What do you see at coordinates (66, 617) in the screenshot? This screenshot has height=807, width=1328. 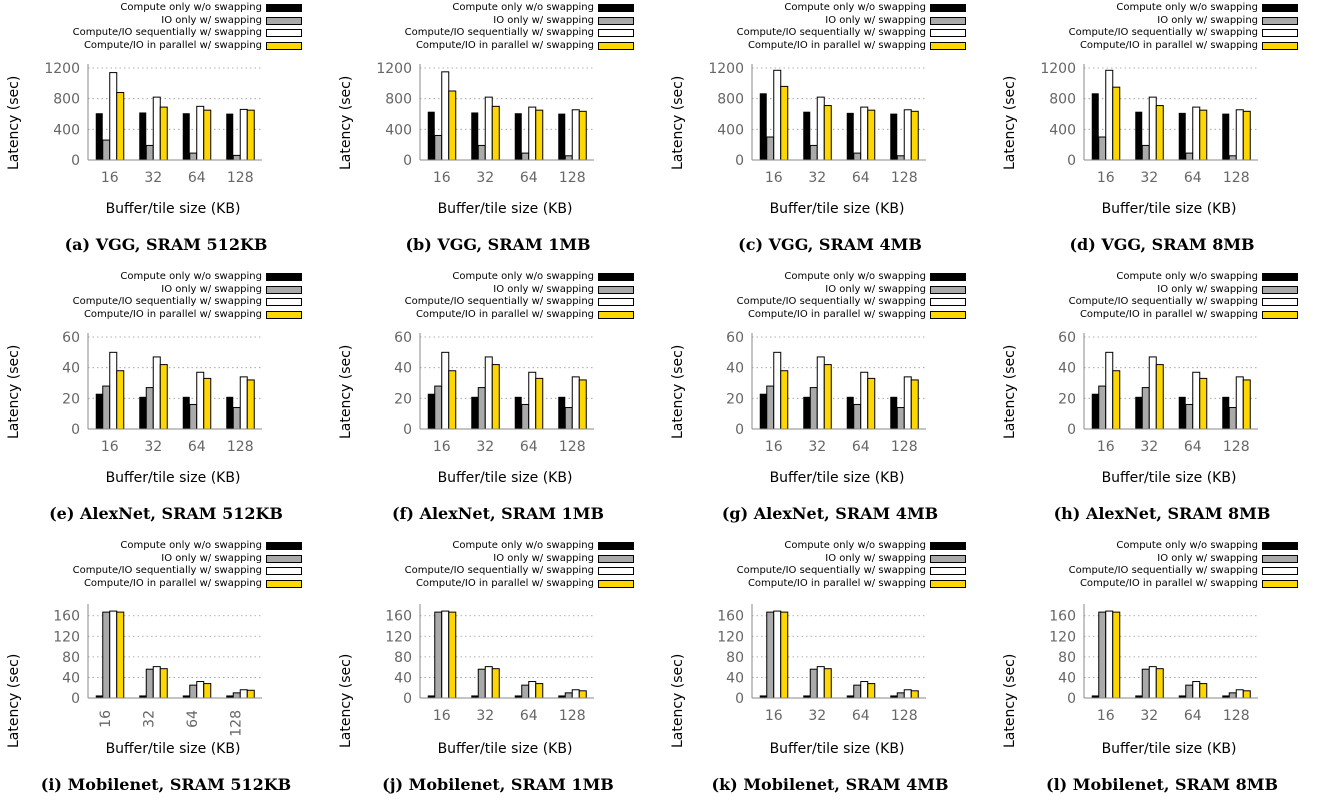 I see `y-tick-label: 160` at bounding box center [66, 617].